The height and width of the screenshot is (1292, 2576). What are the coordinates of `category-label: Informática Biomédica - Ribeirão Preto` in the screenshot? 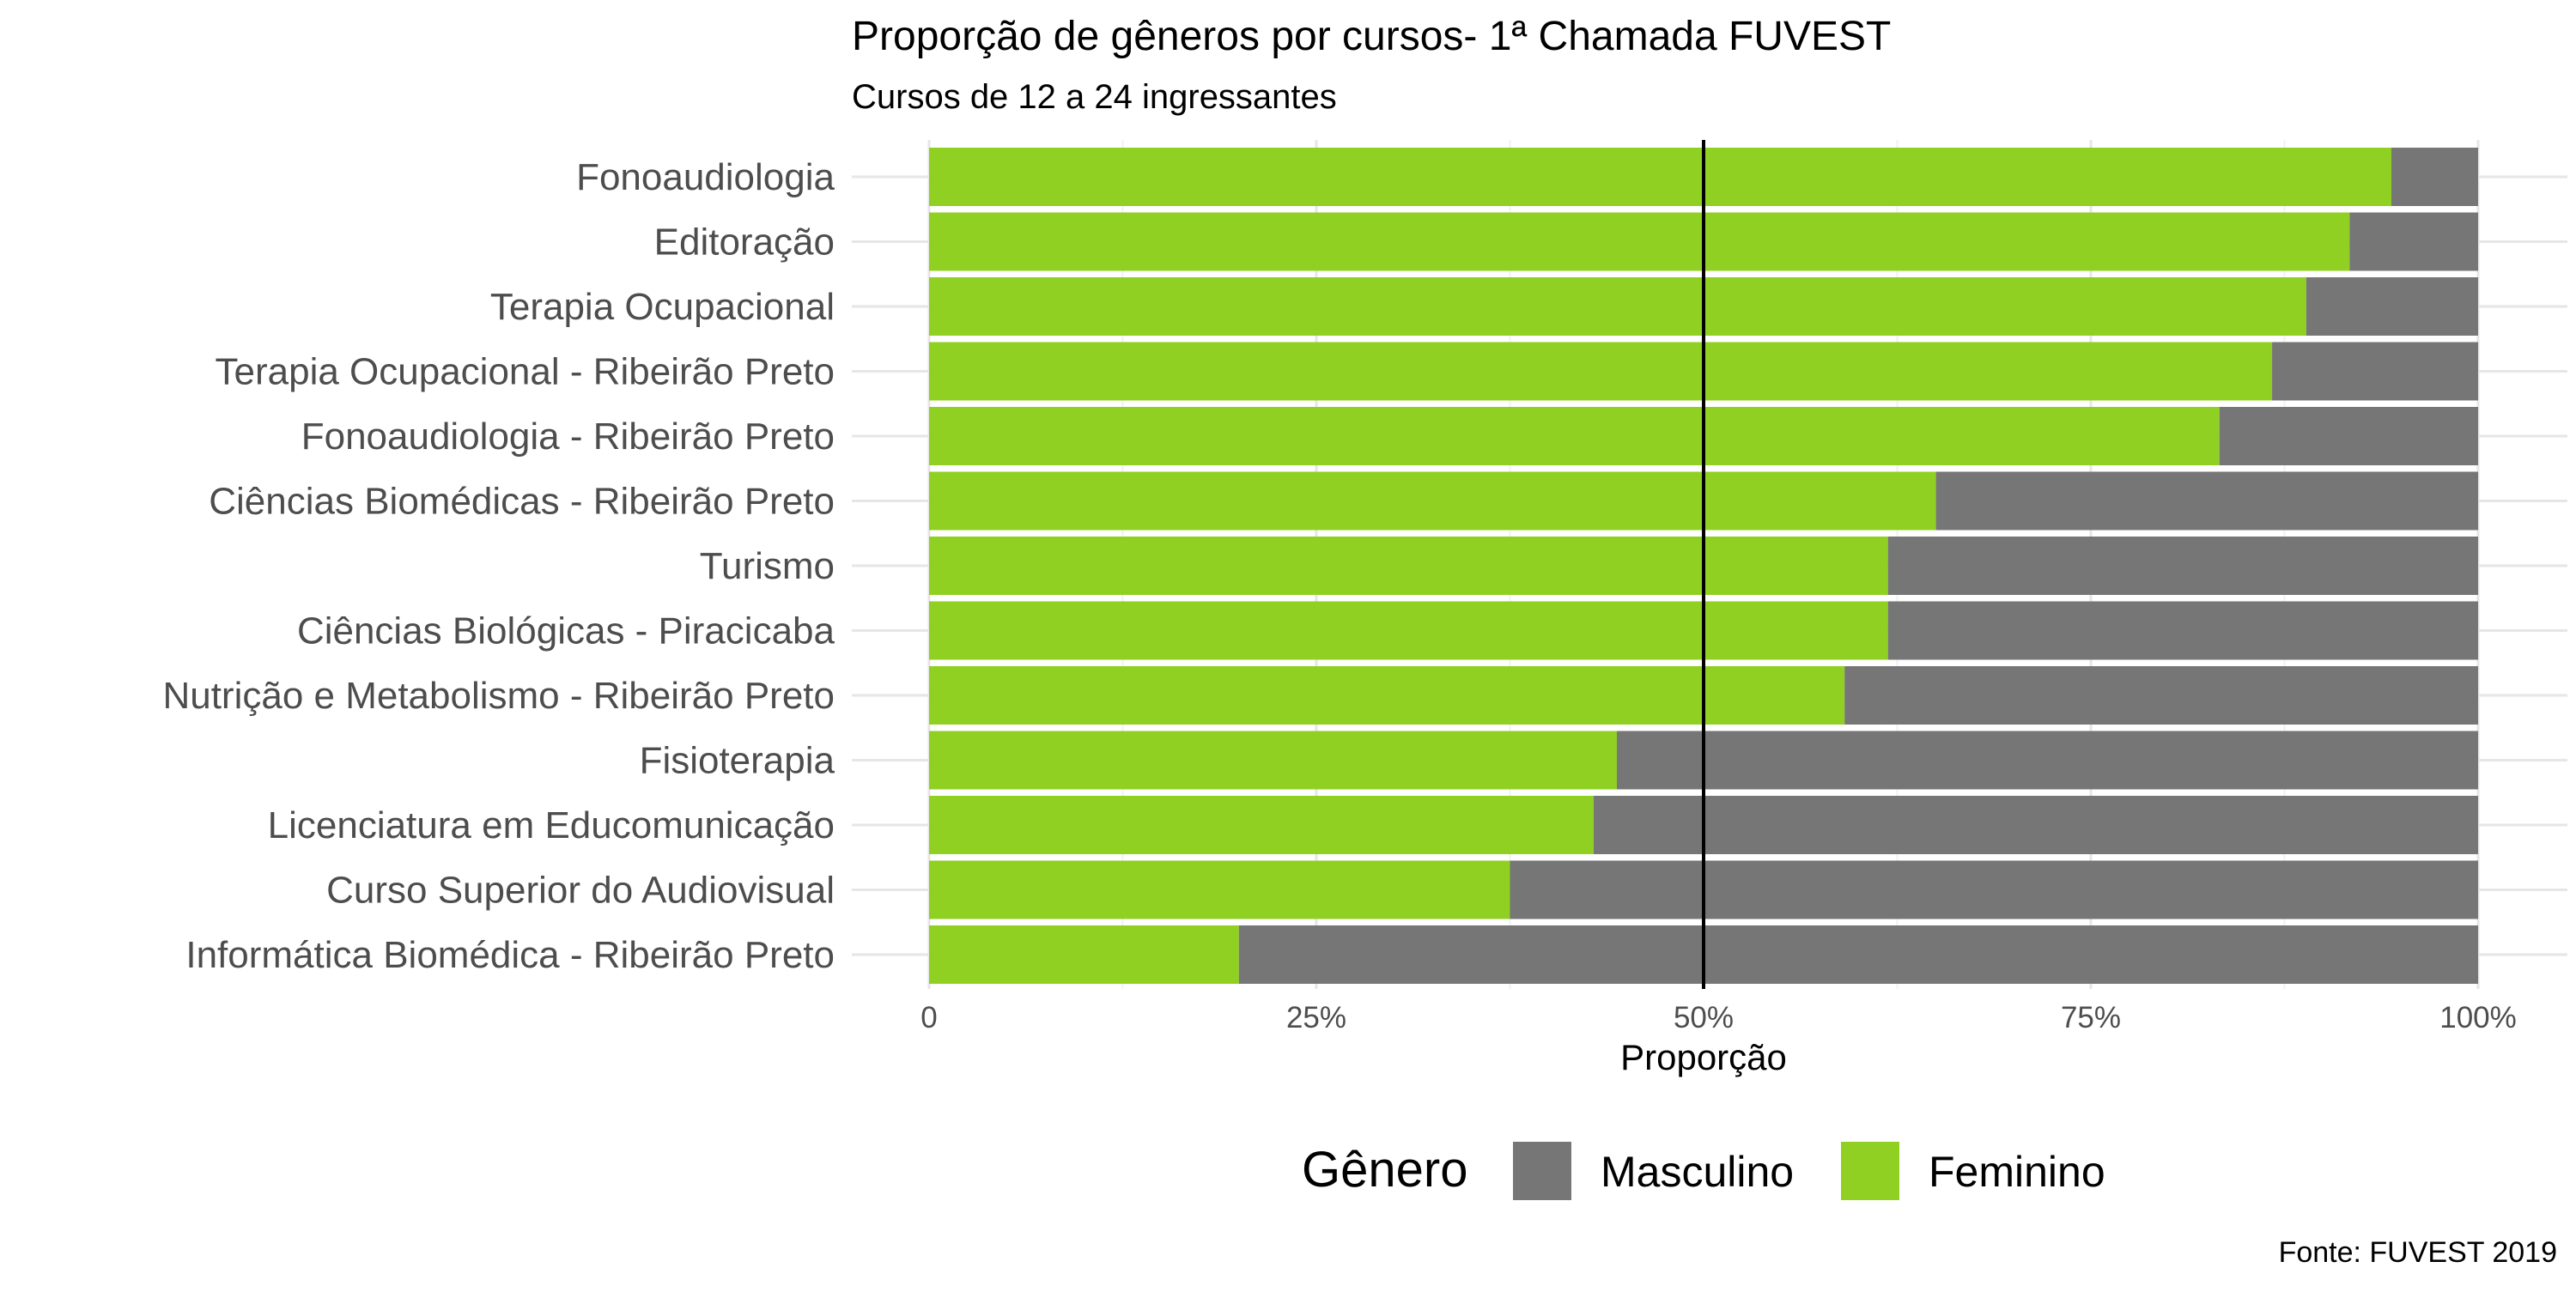 It's located at (510, 955).